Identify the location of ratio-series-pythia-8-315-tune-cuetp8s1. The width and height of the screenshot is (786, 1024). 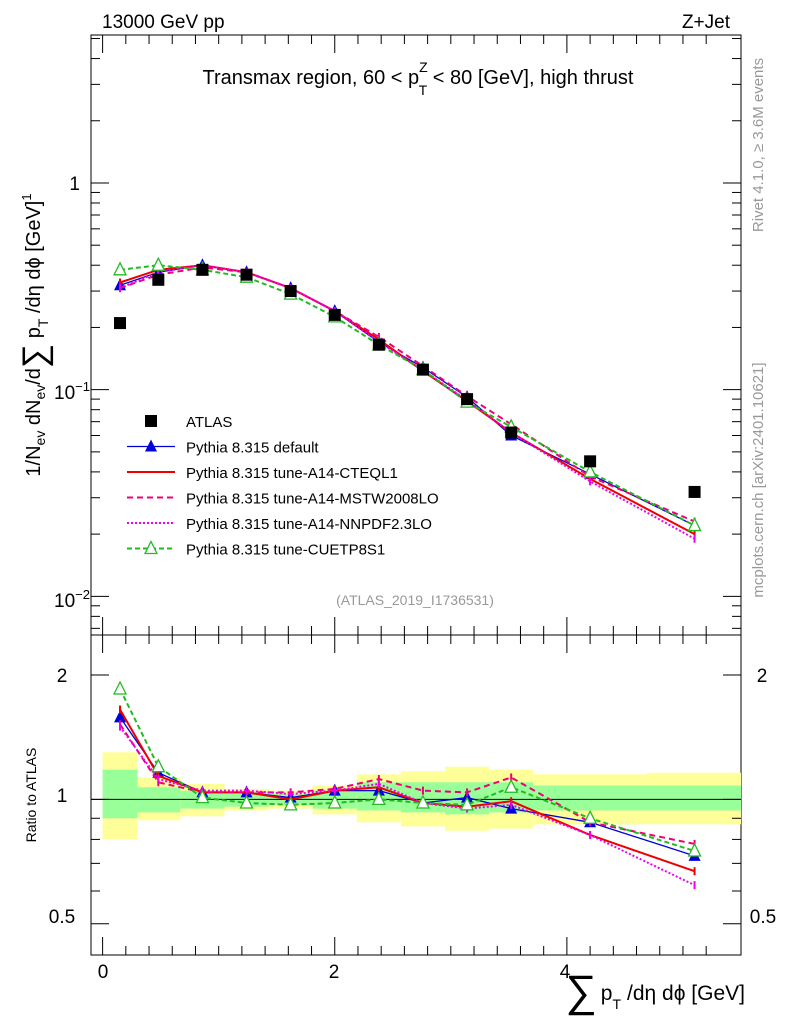
(407, 768).